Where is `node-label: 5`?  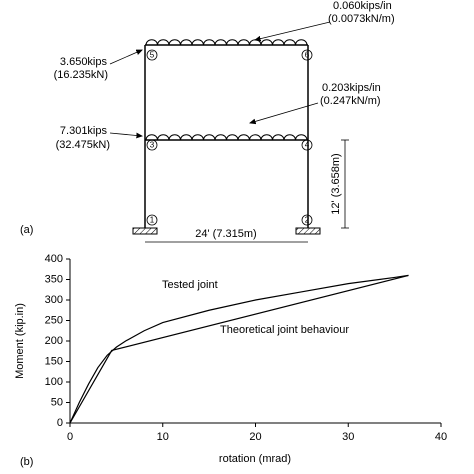
node-label: 5 is located at coordinates (152, 55).